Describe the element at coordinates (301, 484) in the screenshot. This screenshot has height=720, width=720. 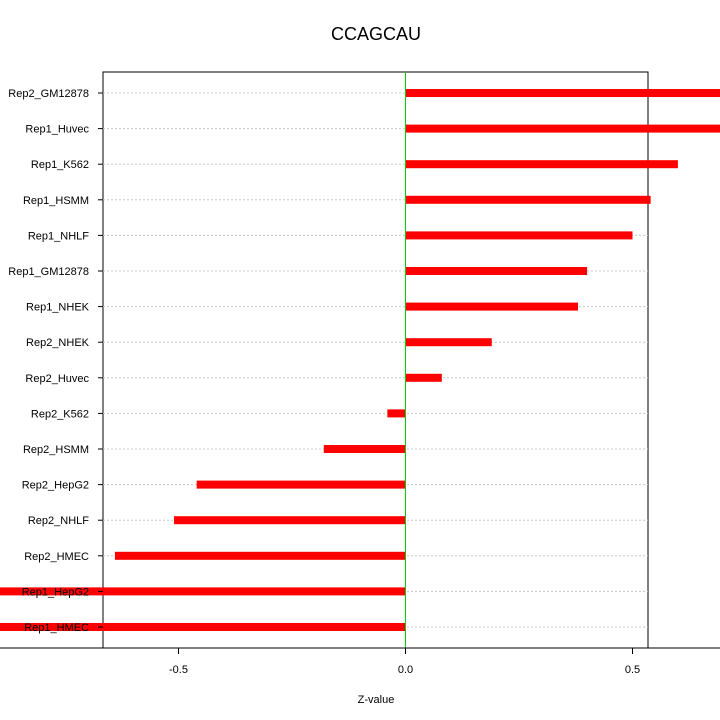
I see `bar-Rep2_HepG2` at that location.